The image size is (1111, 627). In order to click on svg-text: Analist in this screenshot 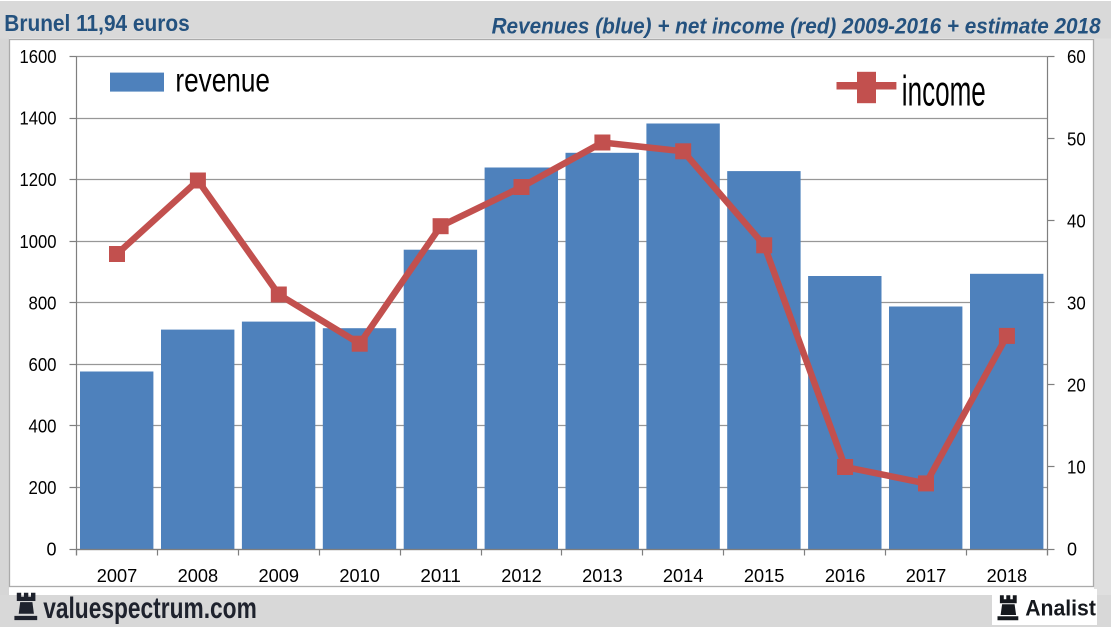, I will do `click(1060, 607)`.